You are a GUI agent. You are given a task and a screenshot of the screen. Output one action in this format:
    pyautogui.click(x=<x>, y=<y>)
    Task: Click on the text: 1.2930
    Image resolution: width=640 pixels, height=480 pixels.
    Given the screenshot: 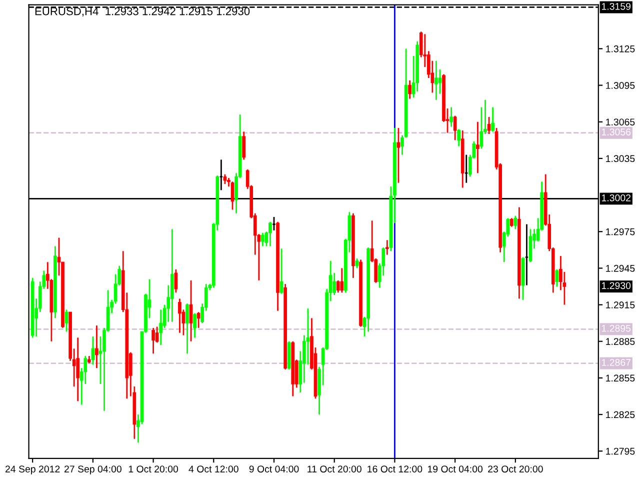 What is the action you would take?
    pyautogui.click(x=616, y=286)
    